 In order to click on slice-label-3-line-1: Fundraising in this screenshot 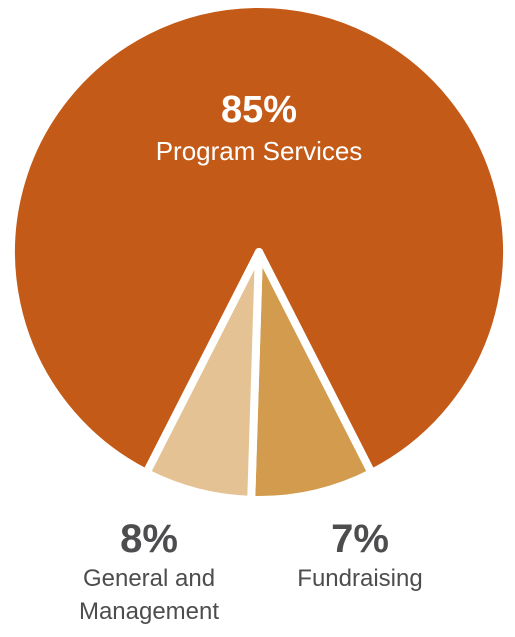, I will do `click(359, 578)`.